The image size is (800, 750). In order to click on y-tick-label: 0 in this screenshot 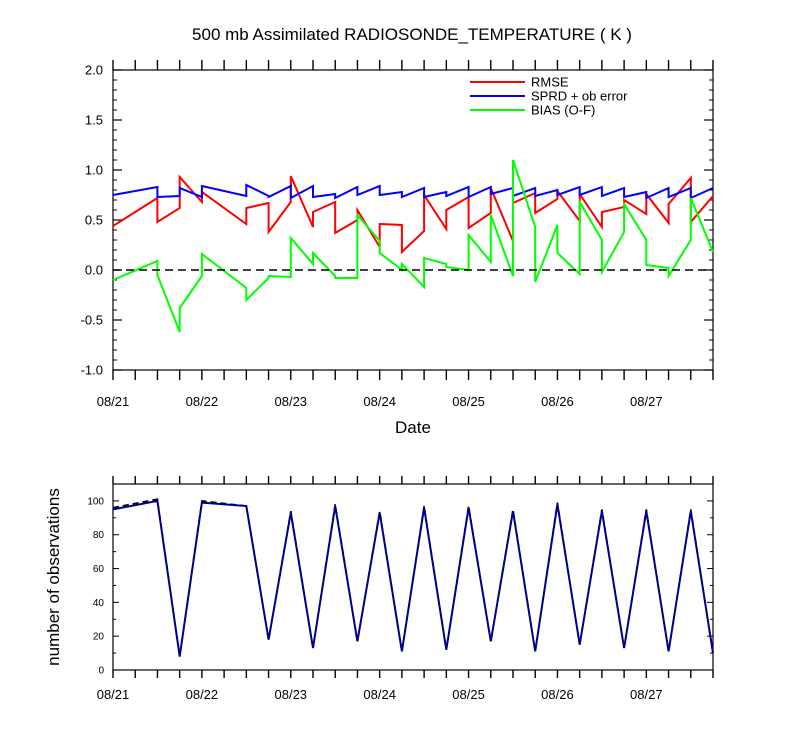, I will do `click(101, 671)`.